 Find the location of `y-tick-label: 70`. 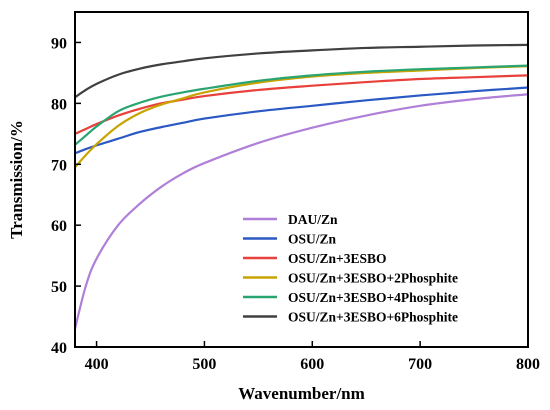

y-tick-label: 70 is located at coordinates (59, 165).